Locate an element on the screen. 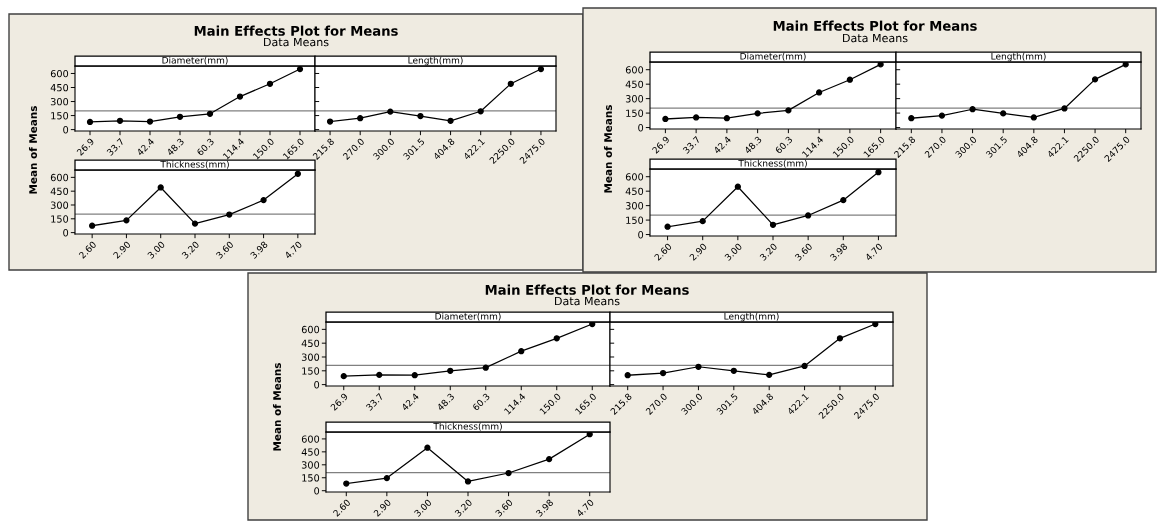  text: Diameter(mm) is located at coordinates (468, 316).